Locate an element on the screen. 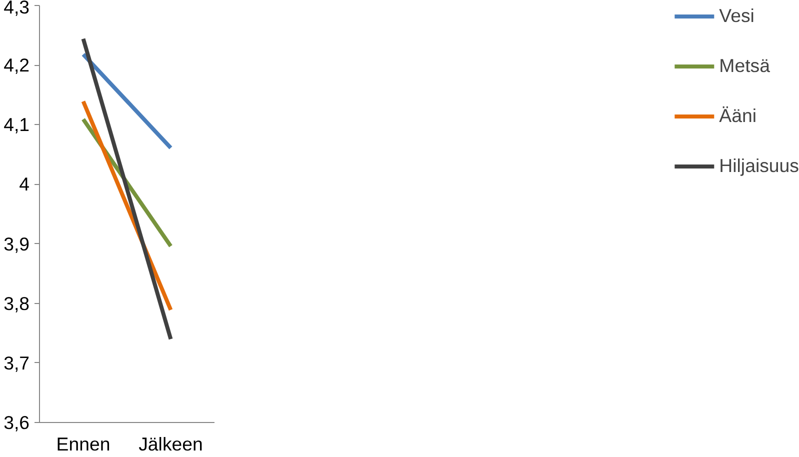 The width and height of the screenshot is (799, 457). x-tick-label: Jälkeen is located at coordinates (170, 444).